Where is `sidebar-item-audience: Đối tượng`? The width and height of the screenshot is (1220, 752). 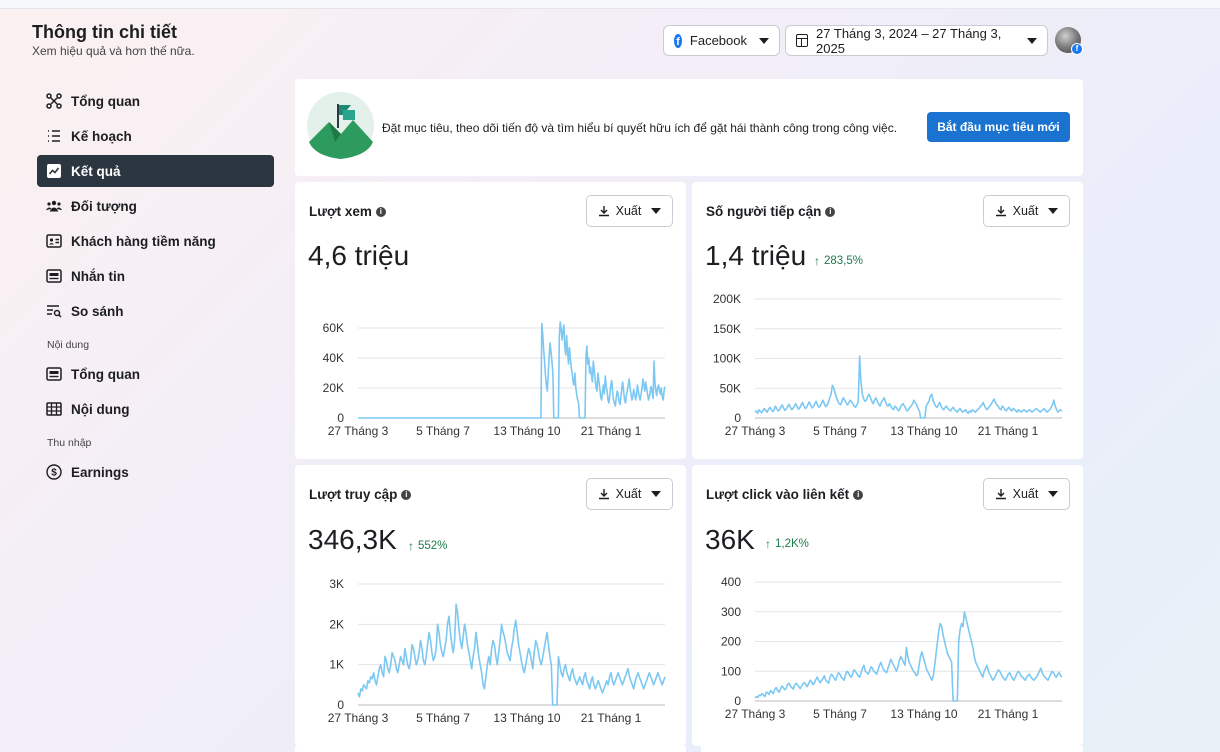 sidebar-item-audience: Đối tượng is located at coordinates (155, 206).